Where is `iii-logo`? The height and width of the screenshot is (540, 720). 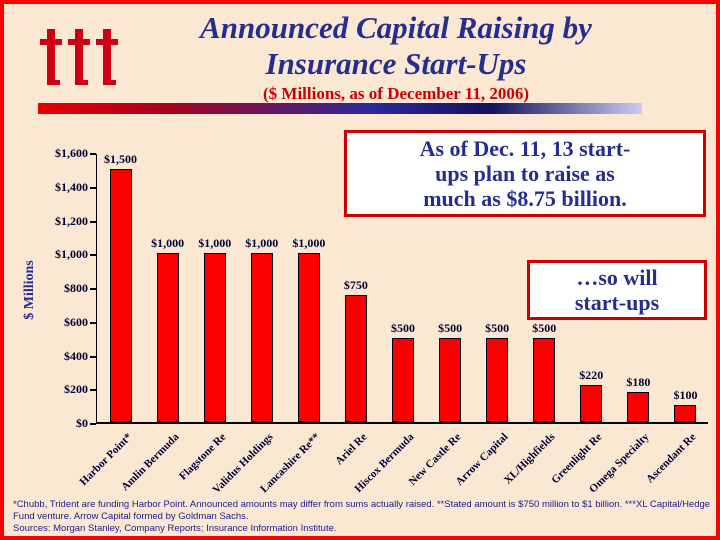 iii-logo is located at coordinates (79, 57).